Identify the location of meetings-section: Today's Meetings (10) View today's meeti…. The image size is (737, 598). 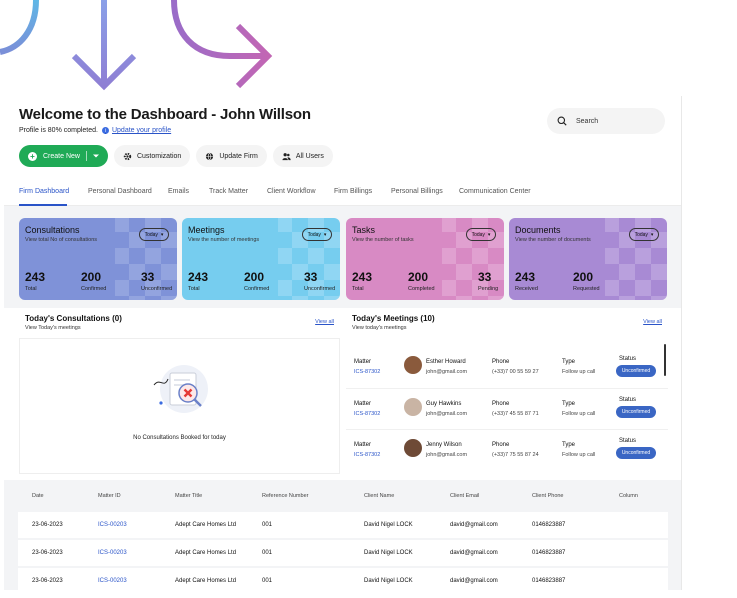
(507, 391).